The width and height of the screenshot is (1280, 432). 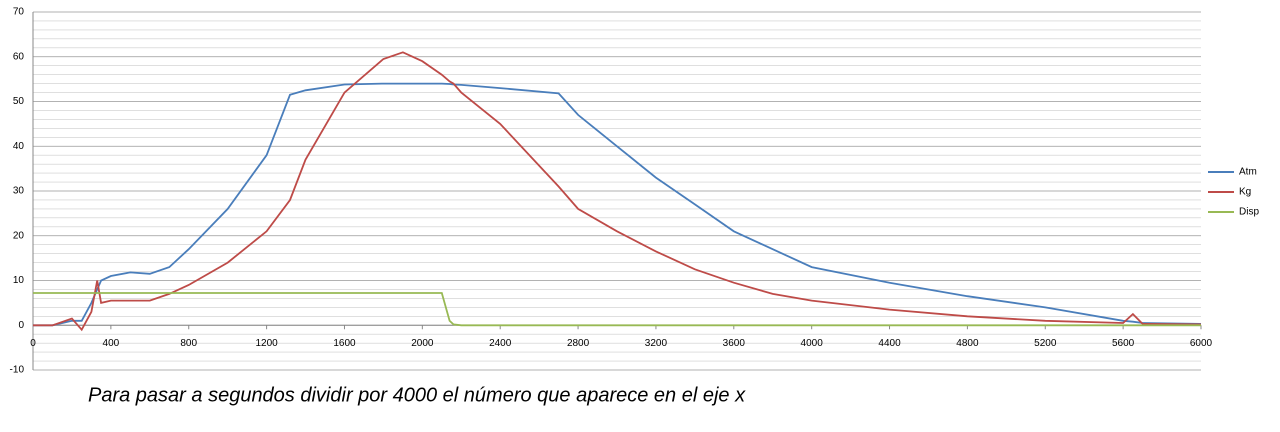 What do you see at coordinates (19, 146) in the screenshot?
I see `y-tick-label: 40` at bounding box center [19, 146].